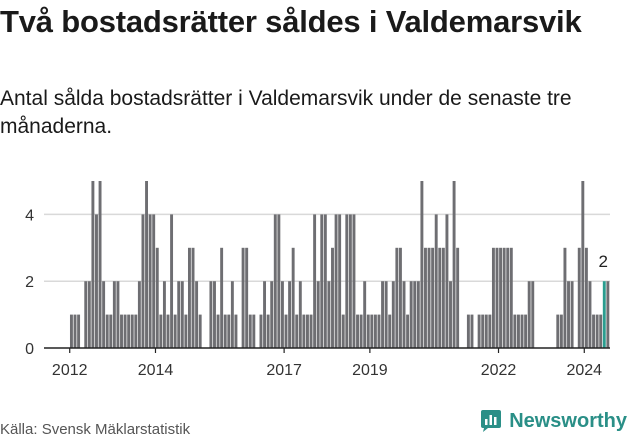  I want to click on brand-name: Newsworthy, so click(568, 420).